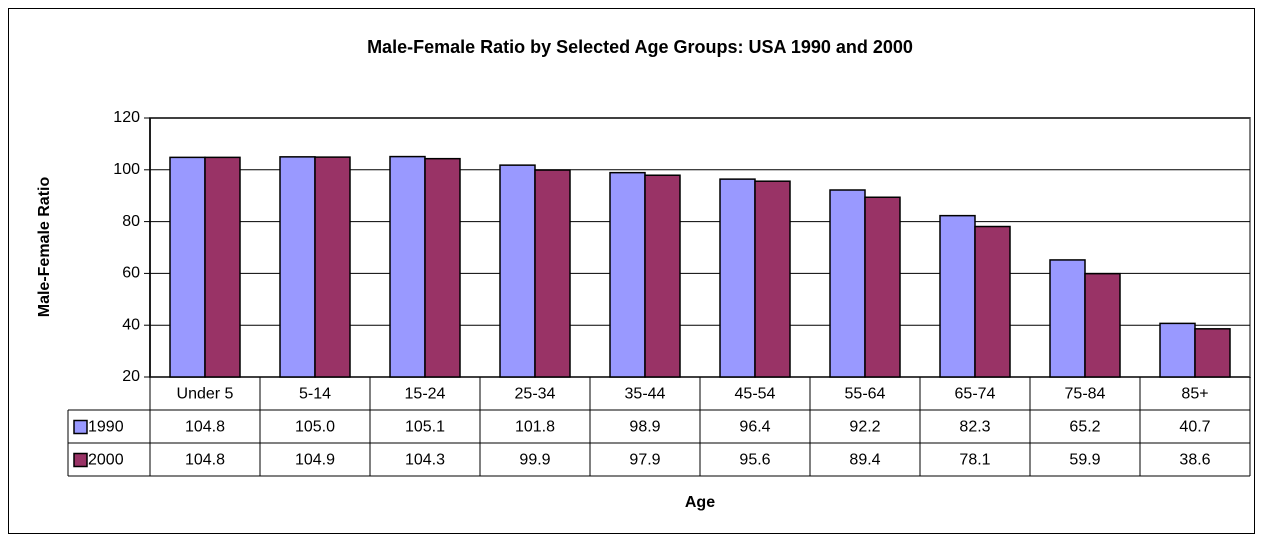  What do you see at coordinates (126, 117) in the screenshot?
I see `y-tick-label: 120` at bounding box center [126, 117].